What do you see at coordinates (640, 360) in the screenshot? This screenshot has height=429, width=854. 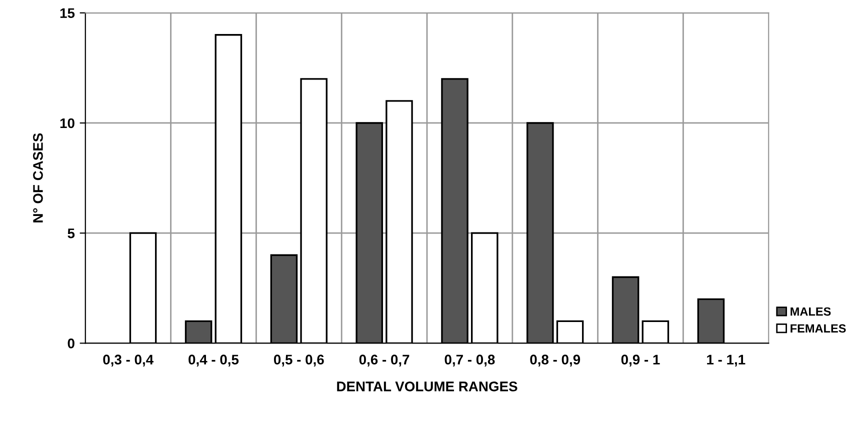 I see `x-tick-label: 0,9 - 1` at bounding box center [640, 360].